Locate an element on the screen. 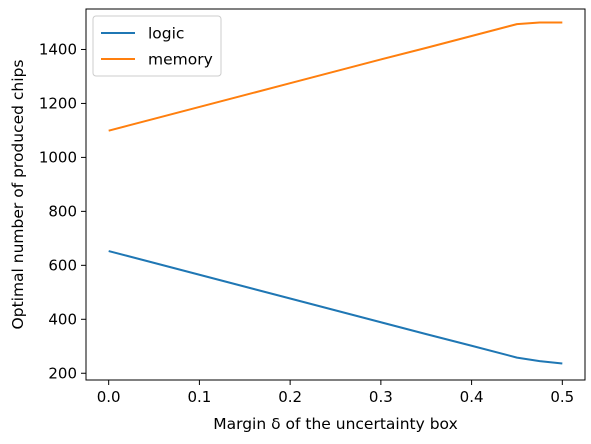 This screenshot has width=591, height=444. legend-label-memory: memory is located at coordinates (180, 60).